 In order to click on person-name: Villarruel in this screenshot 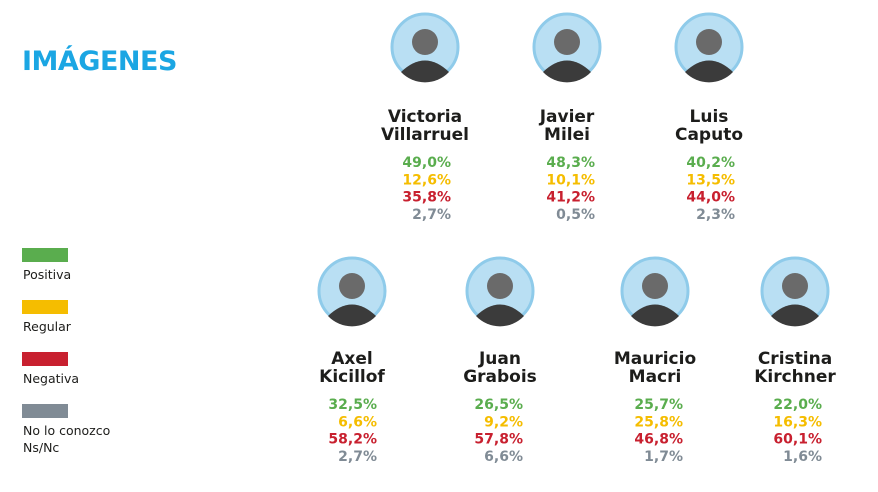, I will do `click(425, 135)`.